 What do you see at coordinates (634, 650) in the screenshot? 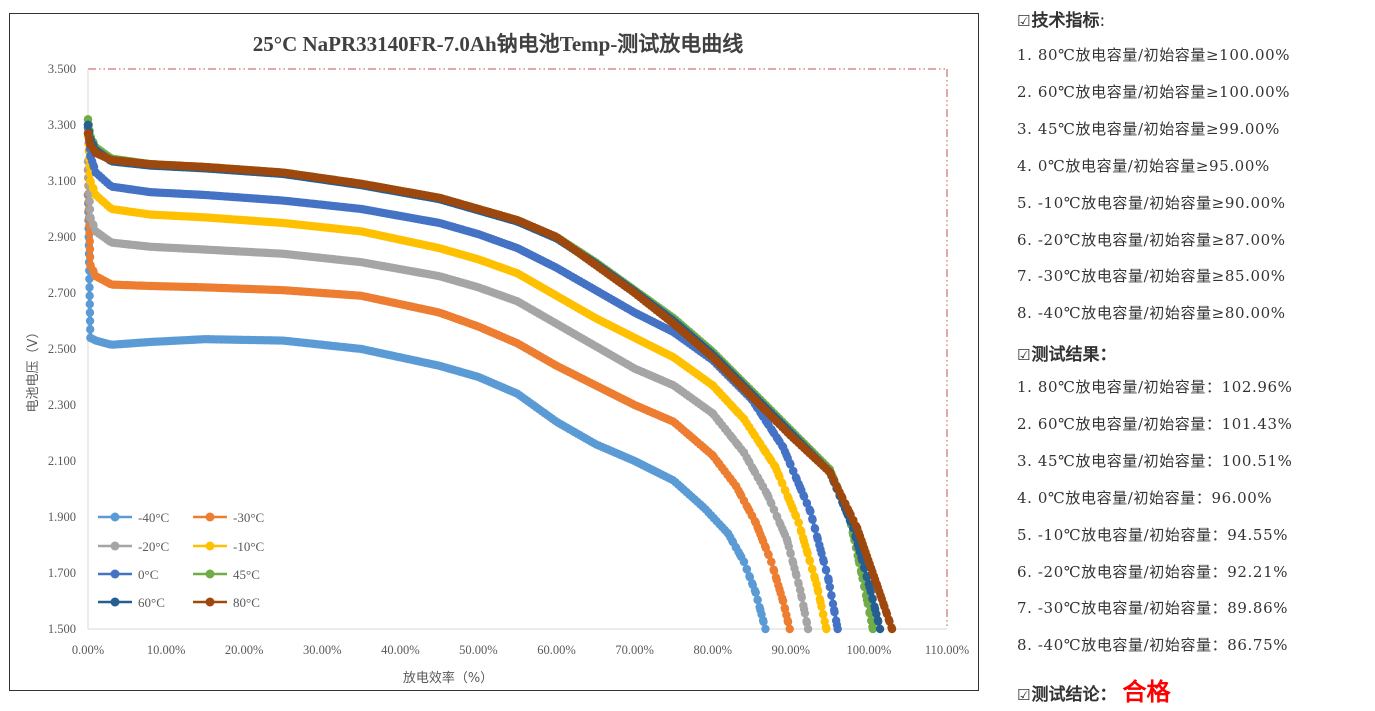
I see `x-tick-label: 70.00%` at bounding box center [634, 650].